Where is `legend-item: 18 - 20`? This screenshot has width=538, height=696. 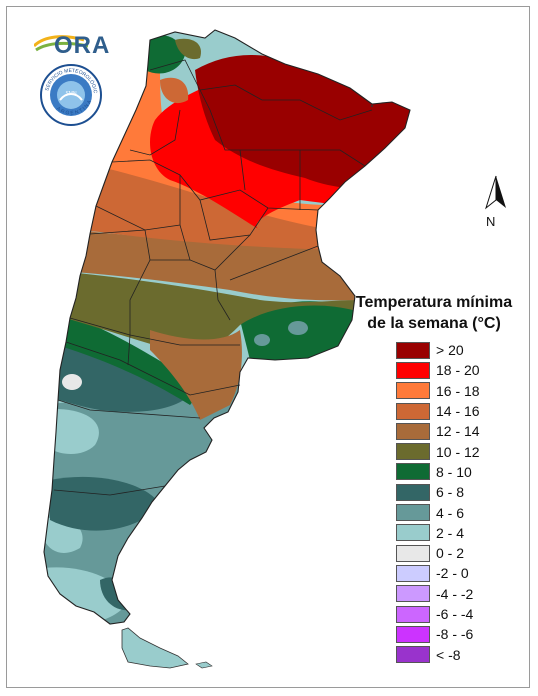 legend-item: 18 - 20 is located at coordinates (438, 370).